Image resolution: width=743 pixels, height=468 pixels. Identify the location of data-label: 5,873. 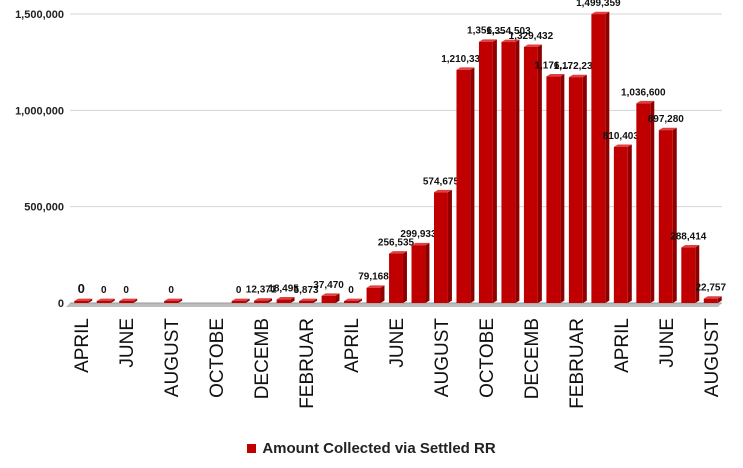
(306, 290).